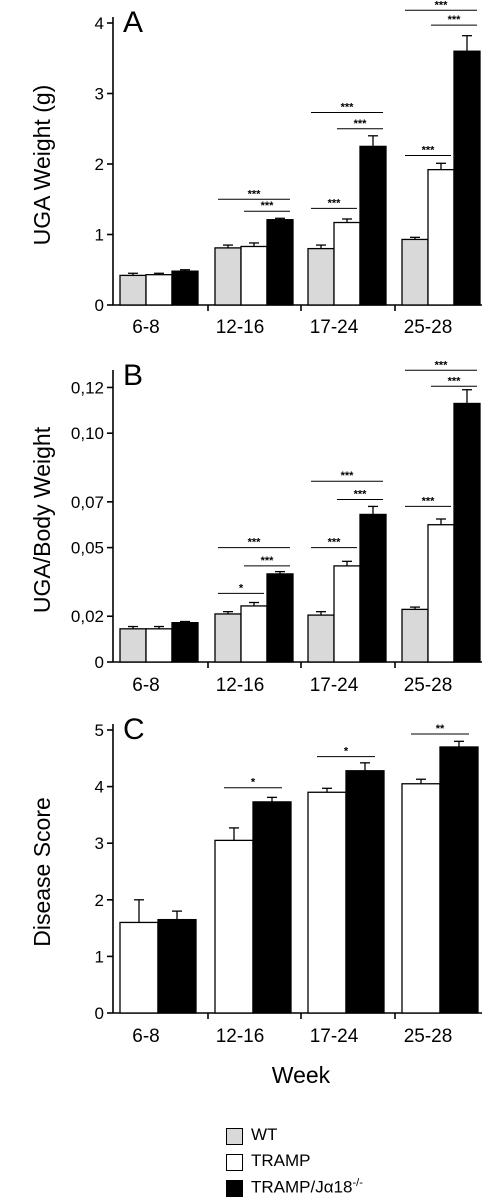 Image resolution: width=498 pixels, height=1204 pixels. Describe the element at coordinates (87, 433) in the screenshot. I see `y-tick-label: 0,10` at that location.